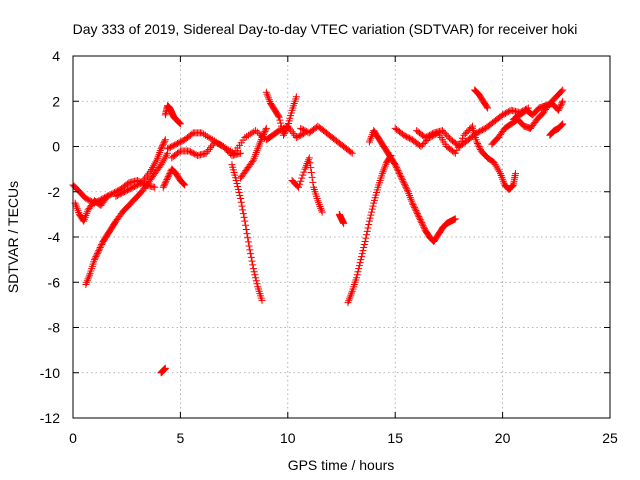 The height and width of the screenshot is (480, 640). Describe the element at coordinates (206, 150) in the screenshot. I see `series-I` at that location.